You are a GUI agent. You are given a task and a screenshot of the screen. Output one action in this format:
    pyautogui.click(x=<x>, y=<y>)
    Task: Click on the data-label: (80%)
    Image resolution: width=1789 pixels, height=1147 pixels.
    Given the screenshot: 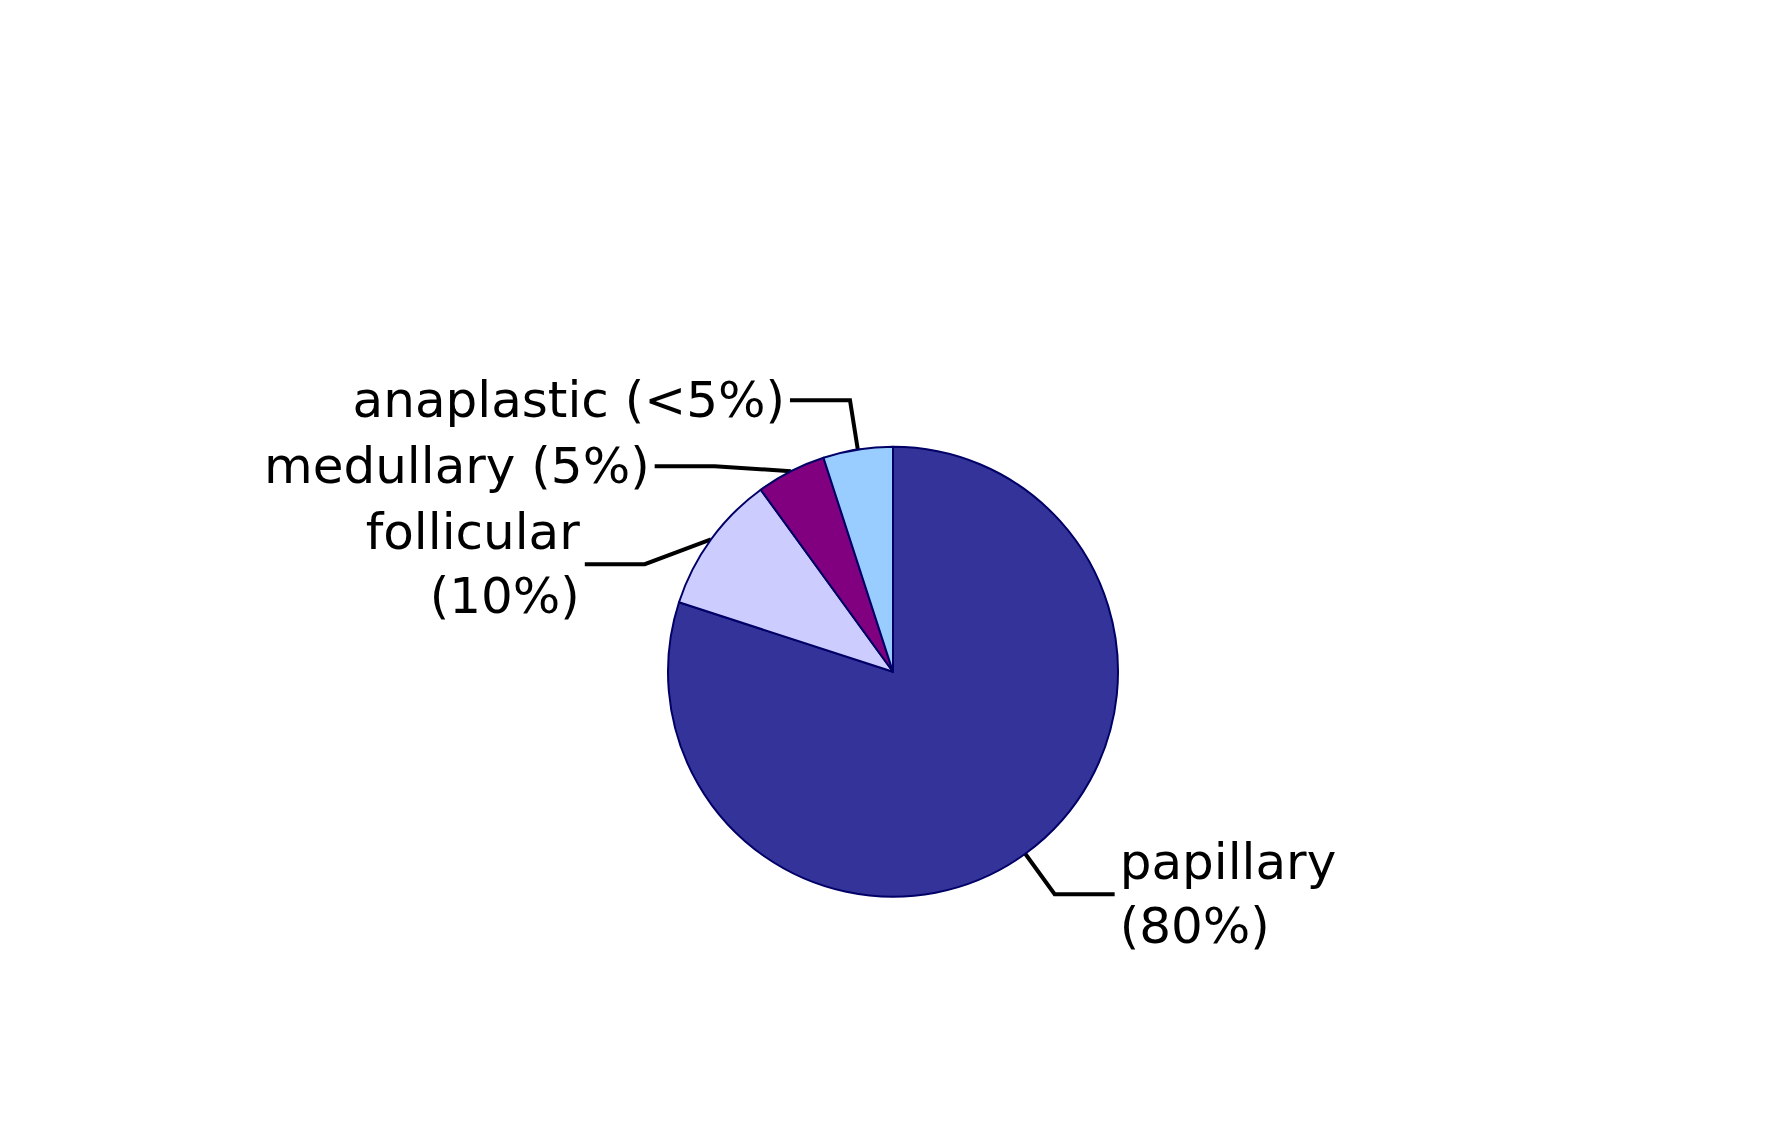 What is the action you would take?
    pyautogui.click(x=1194, y=926)
    